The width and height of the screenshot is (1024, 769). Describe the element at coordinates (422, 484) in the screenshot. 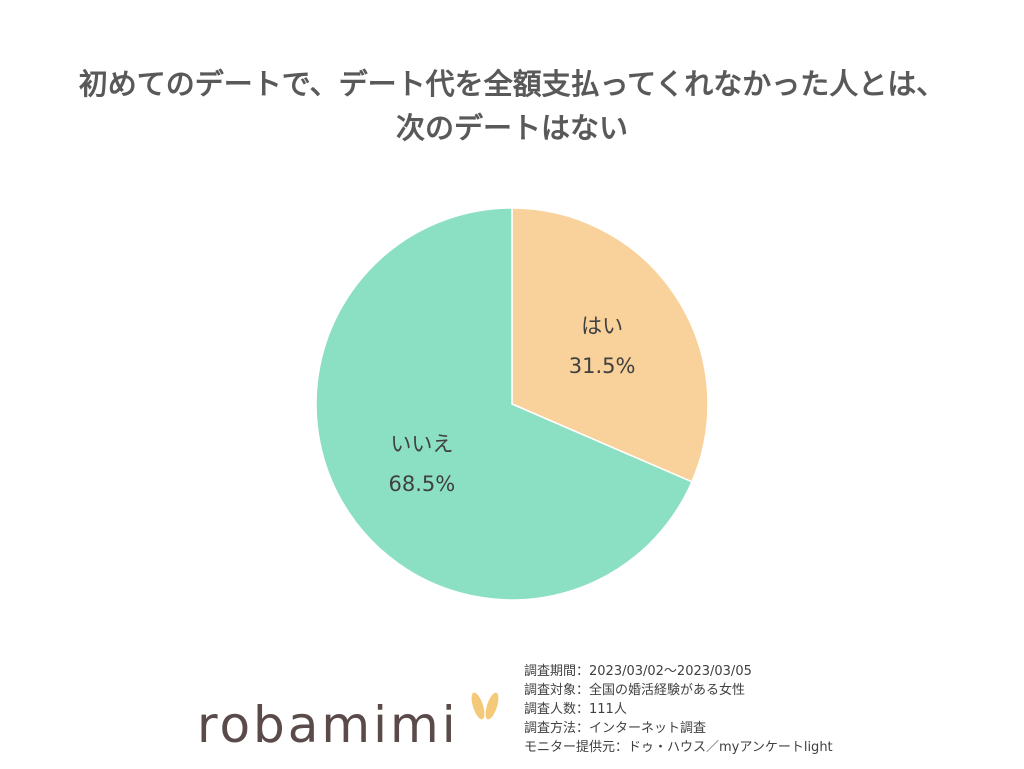

I see `pie-slice-value-1: 68.5%` at that location.